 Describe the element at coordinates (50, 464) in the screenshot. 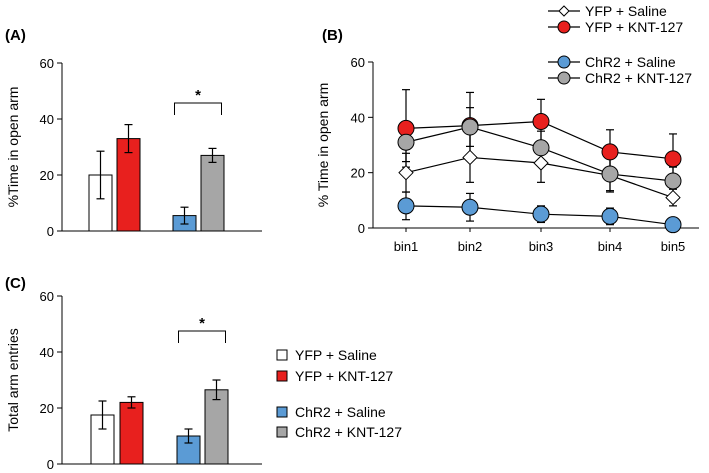

I see `panel-c-y-tick-label: 0` at that location.